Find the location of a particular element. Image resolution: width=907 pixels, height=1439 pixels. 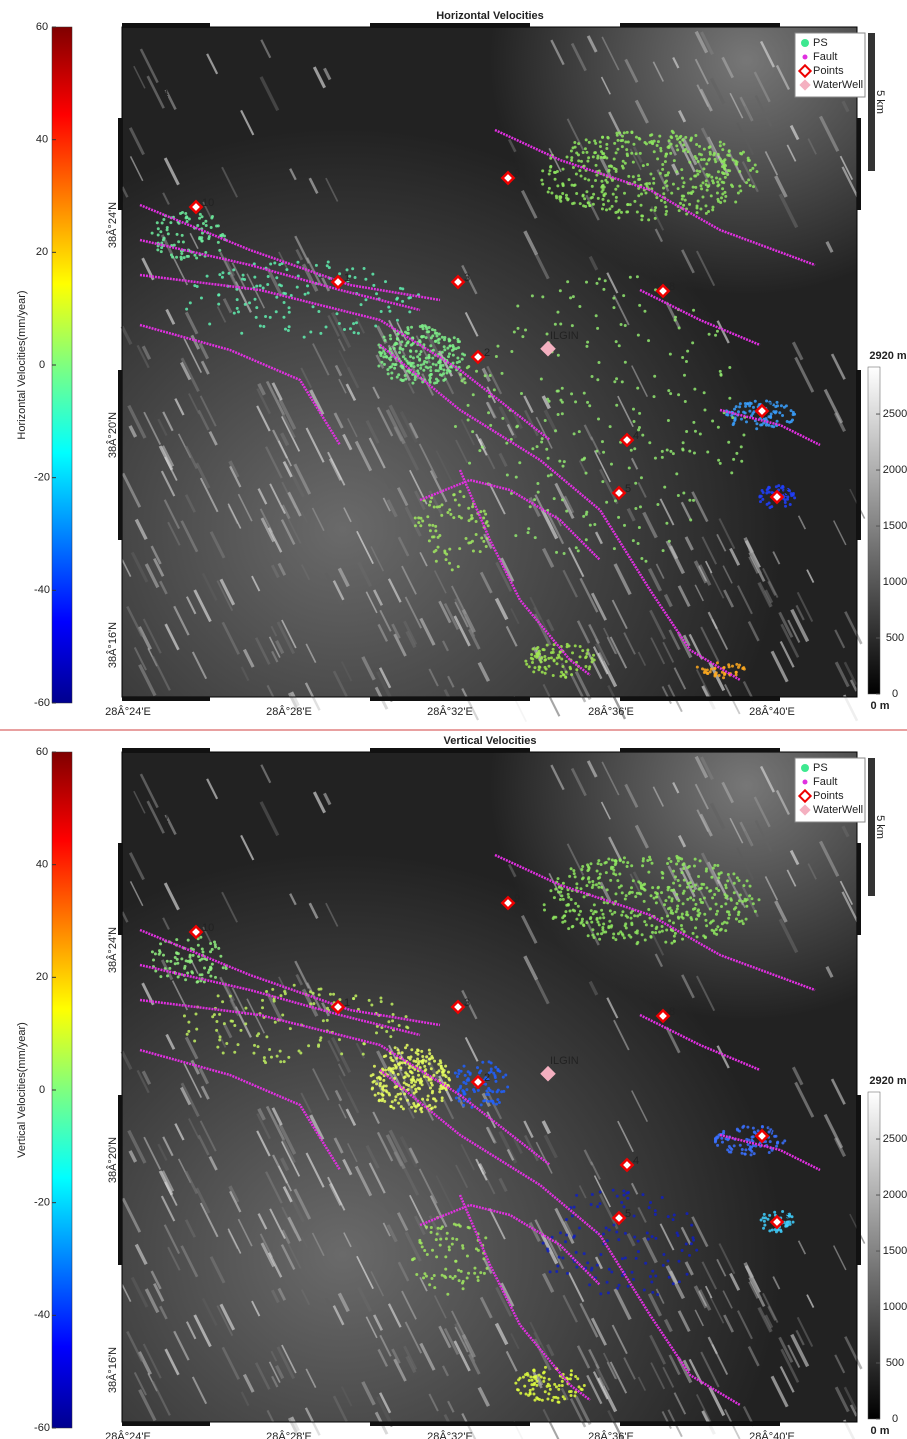

elevation-bar is located at coordinates (874, 1255).